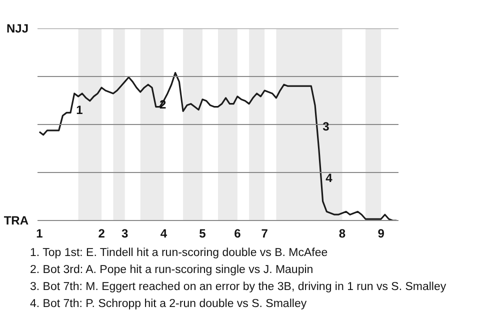 The image size is (480, 320). Describe the element at coordinates (329, 178) in the screenshot. I see `annotation: 4` at that location.